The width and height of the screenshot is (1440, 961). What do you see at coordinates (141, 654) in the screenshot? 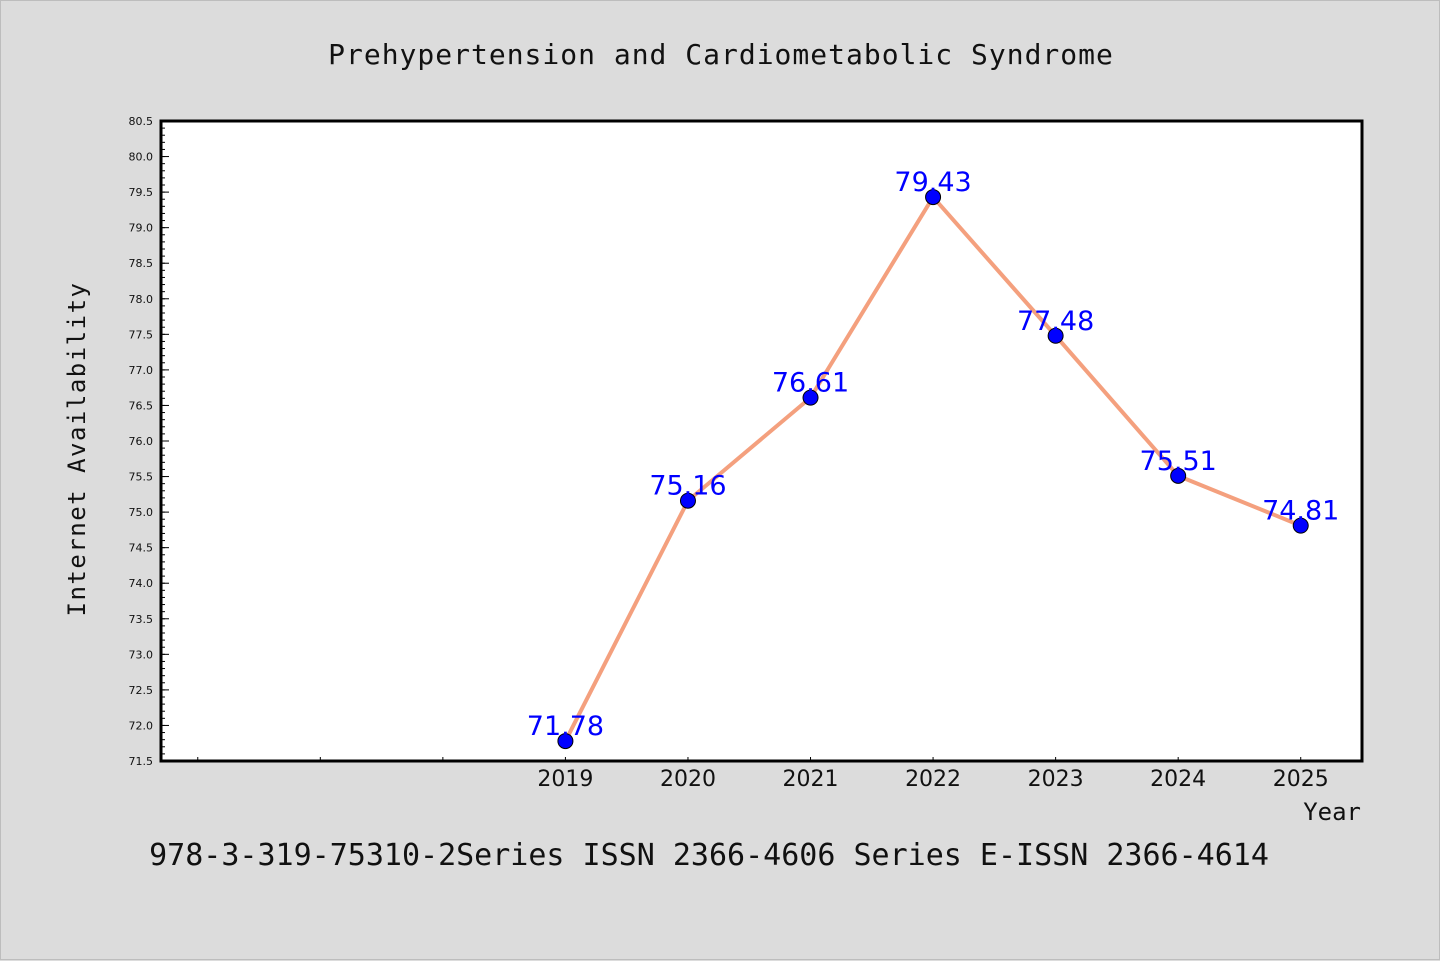
I see `y-tick-label: 73.0` at bounding box center [141, 654].